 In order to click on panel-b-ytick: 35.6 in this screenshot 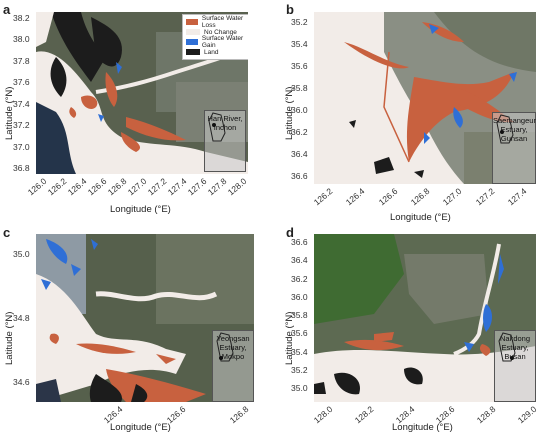, I will do `click(299, 66)`.